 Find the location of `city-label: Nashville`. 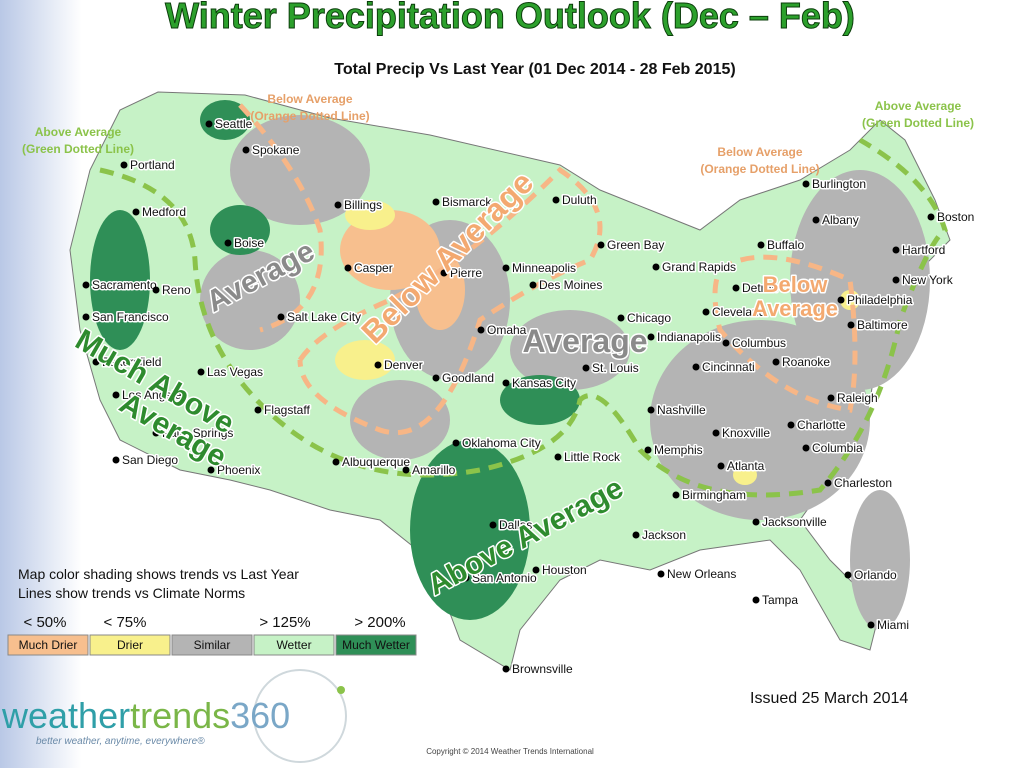

city-label: Nashville is located at coordinates (681, 410).